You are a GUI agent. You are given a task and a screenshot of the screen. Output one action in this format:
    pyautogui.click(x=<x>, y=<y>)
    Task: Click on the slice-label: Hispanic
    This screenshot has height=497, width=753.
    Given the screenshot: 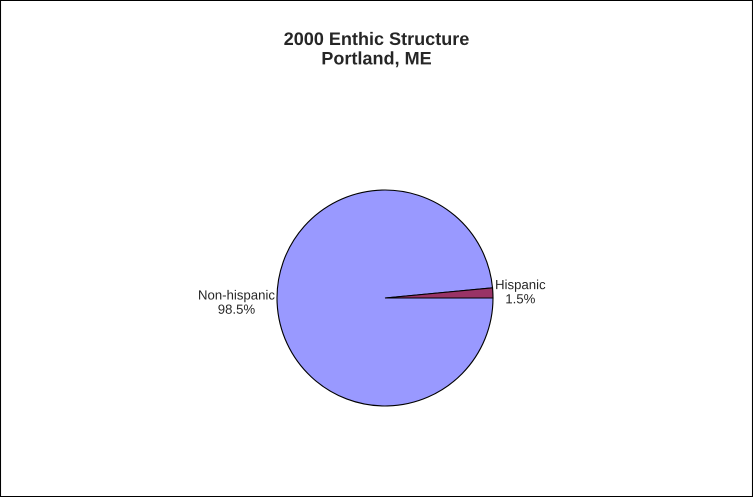 What is the action you would take?
    pyautogui.click(x=521, y=286)
    